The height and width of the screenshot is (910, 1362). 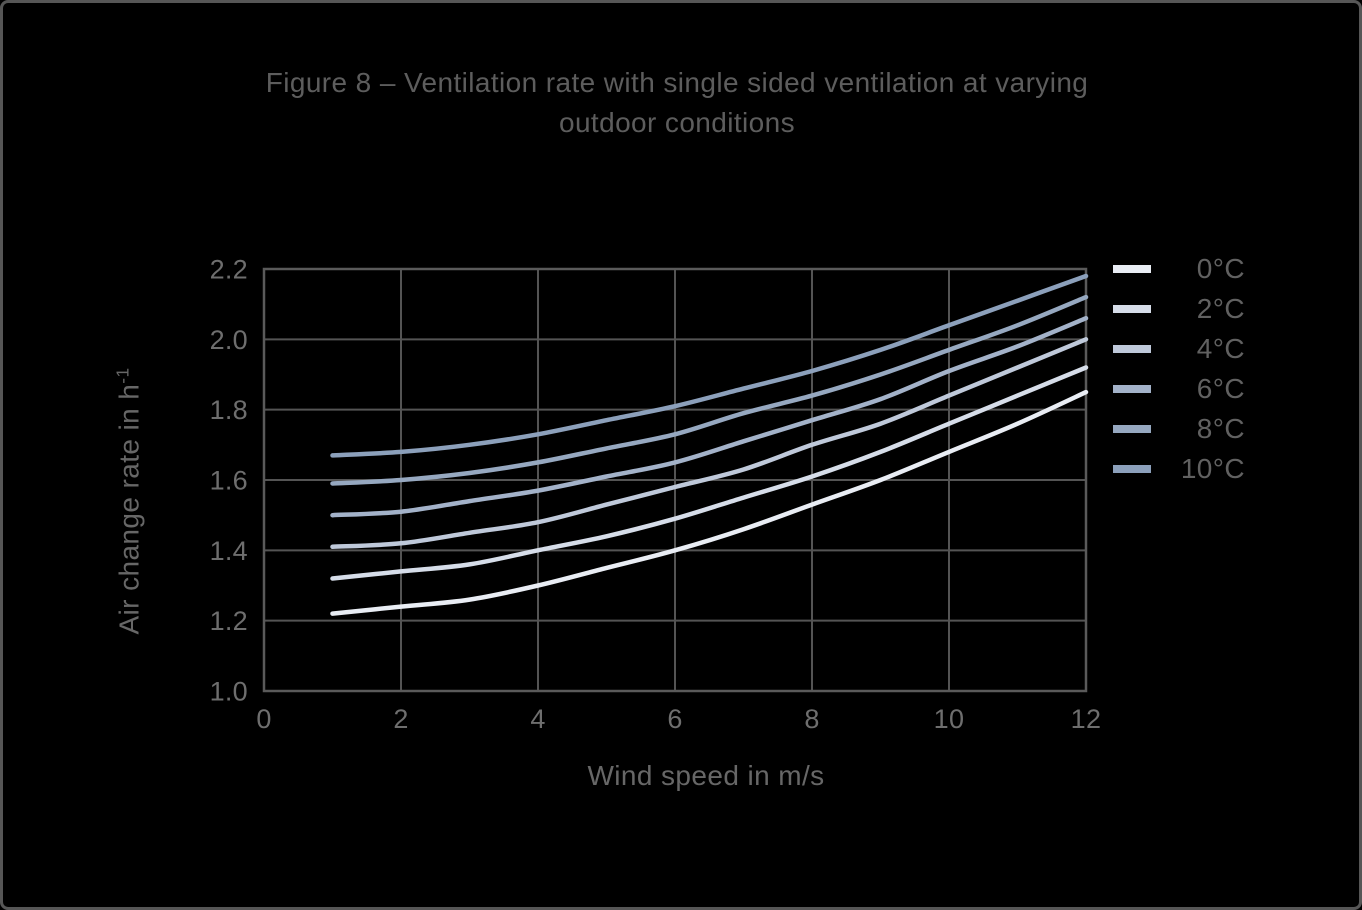 I want to click on chart-legend: 0°C 2°C 4°C 6°C 8°C 10°C, so click(x=1179, y=369).